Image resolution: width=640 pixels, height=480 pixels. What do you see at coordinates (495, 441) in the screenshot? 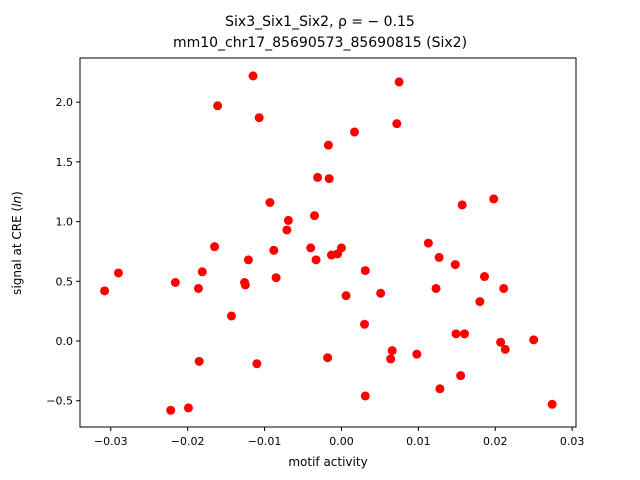
I see `x-tick-label: 0.02` at bounding box center [495, 441].